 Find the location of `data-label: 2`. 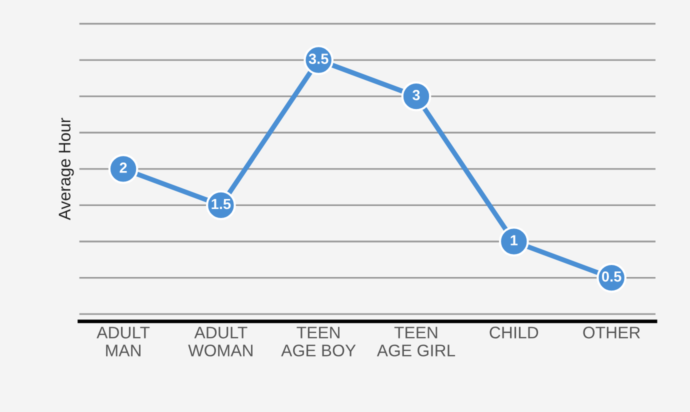

data-label: 2 is located at coordinates (123, 167).